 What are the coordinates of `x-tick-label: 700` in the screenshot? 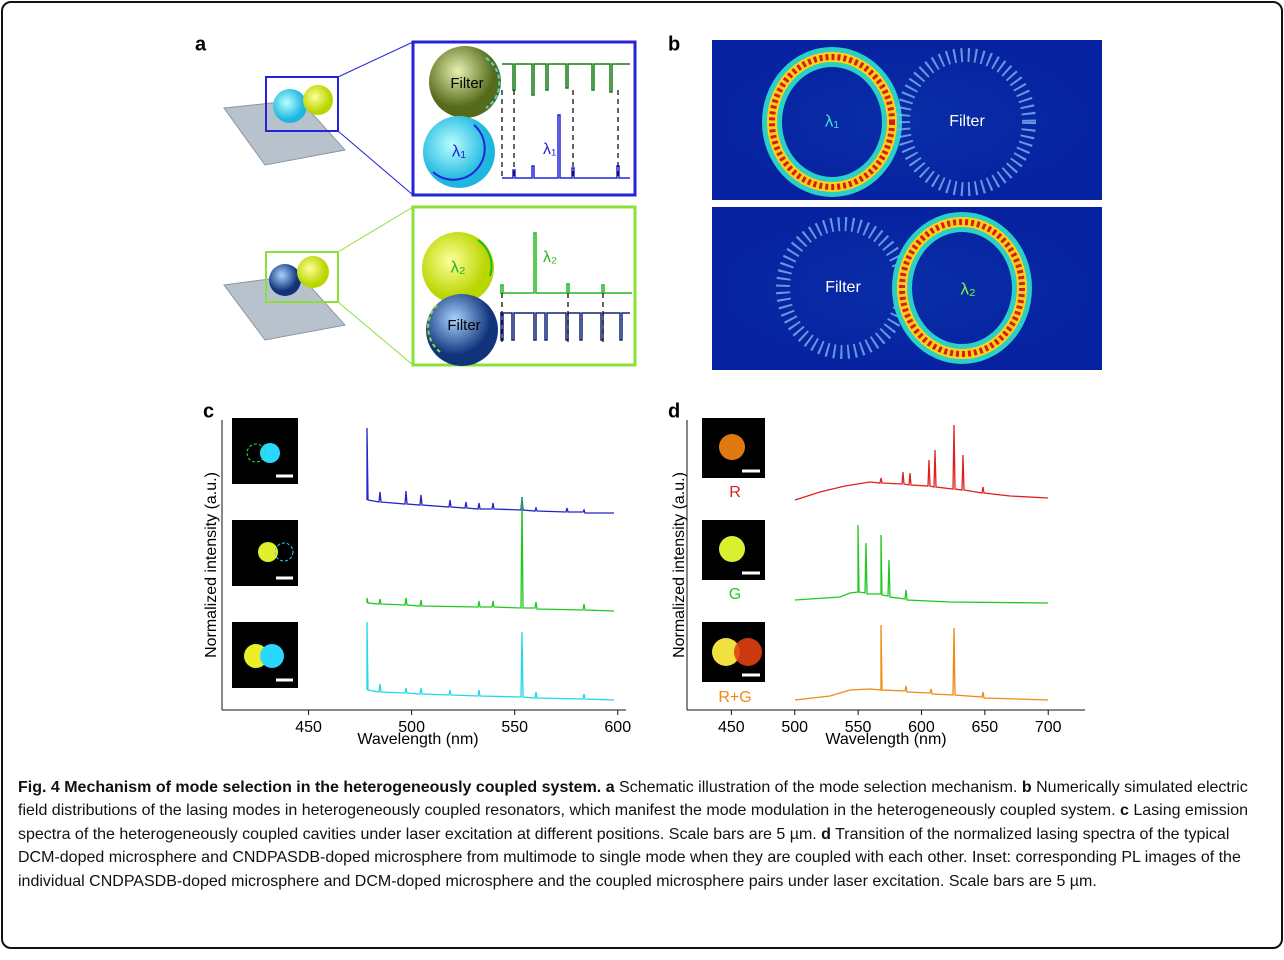 It's located at (1048, 727).